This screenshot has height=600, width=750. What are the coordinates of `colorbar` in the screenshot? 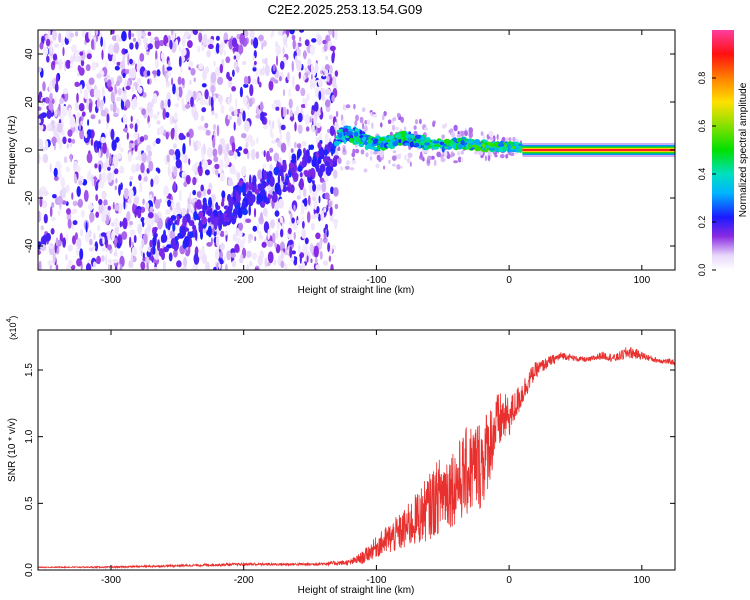 It's located at (723, 150).